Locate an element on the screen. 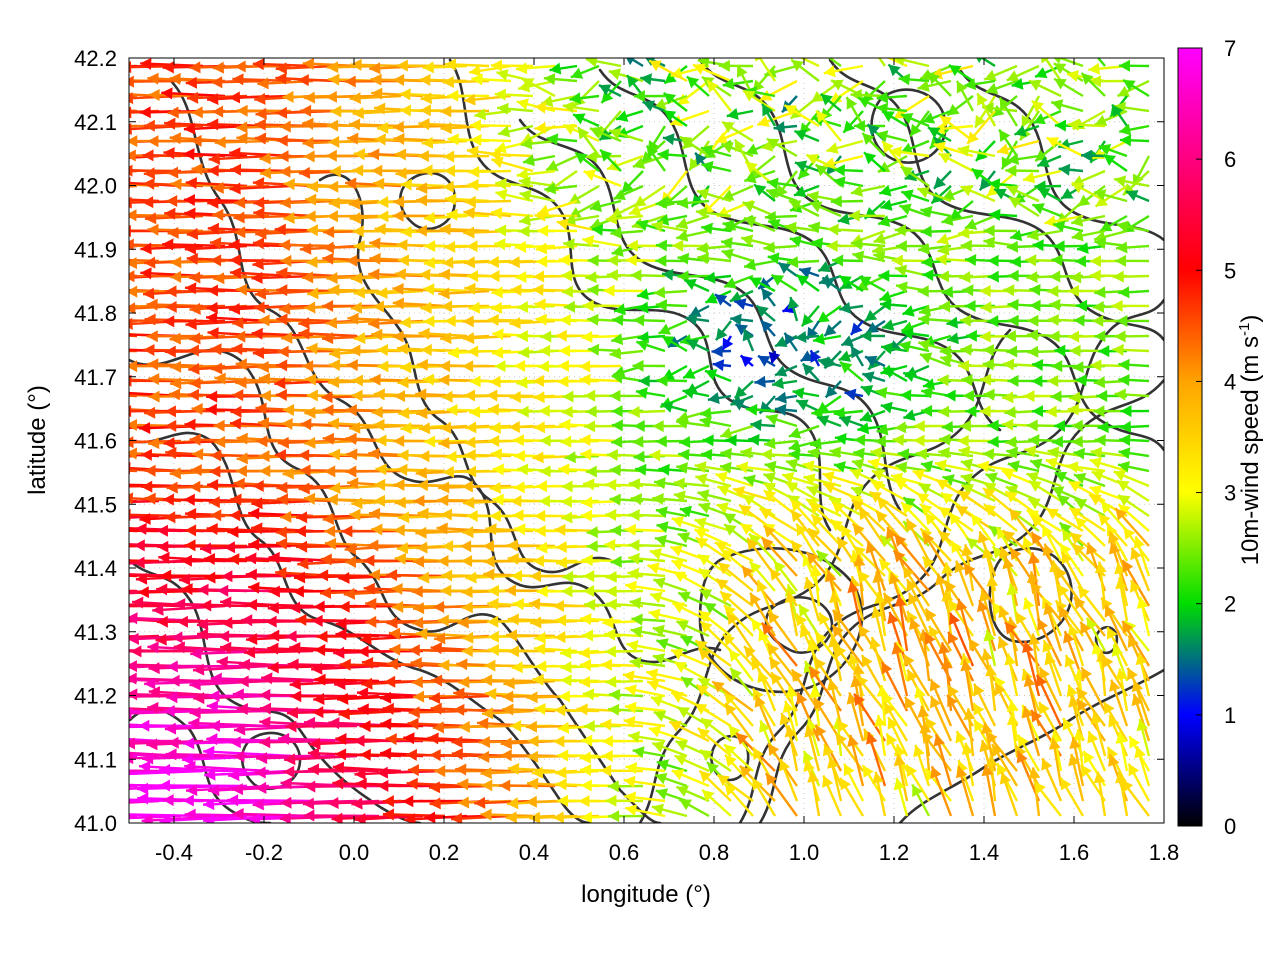 This screenshot has width=1280, height=960. wind-arrow-shaft is located at coordinates (133, 546).